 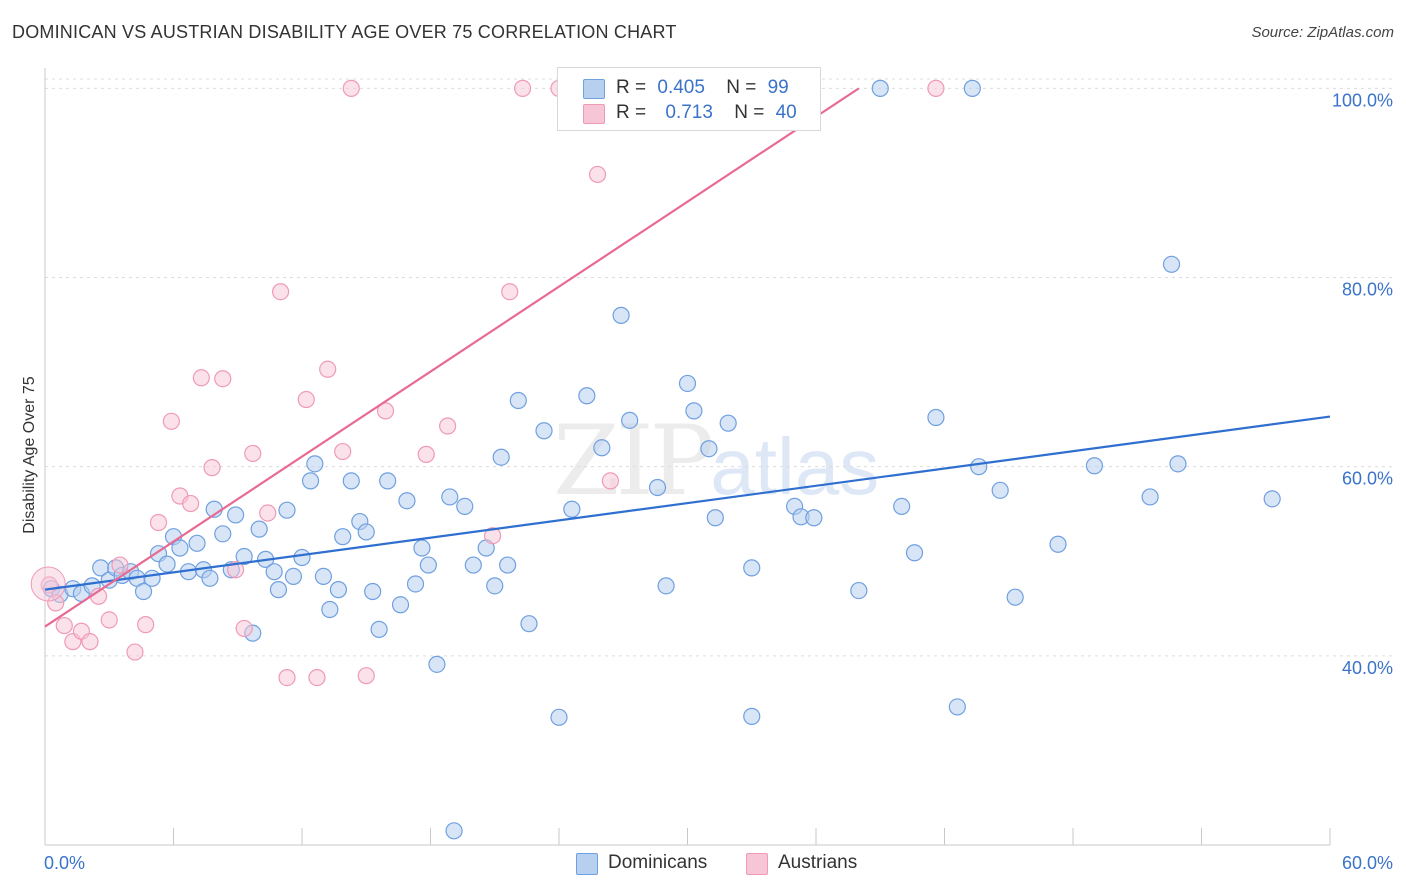 I want to click on bottom-legend-label-austrians: Austrians, so click(x=818, y=862).